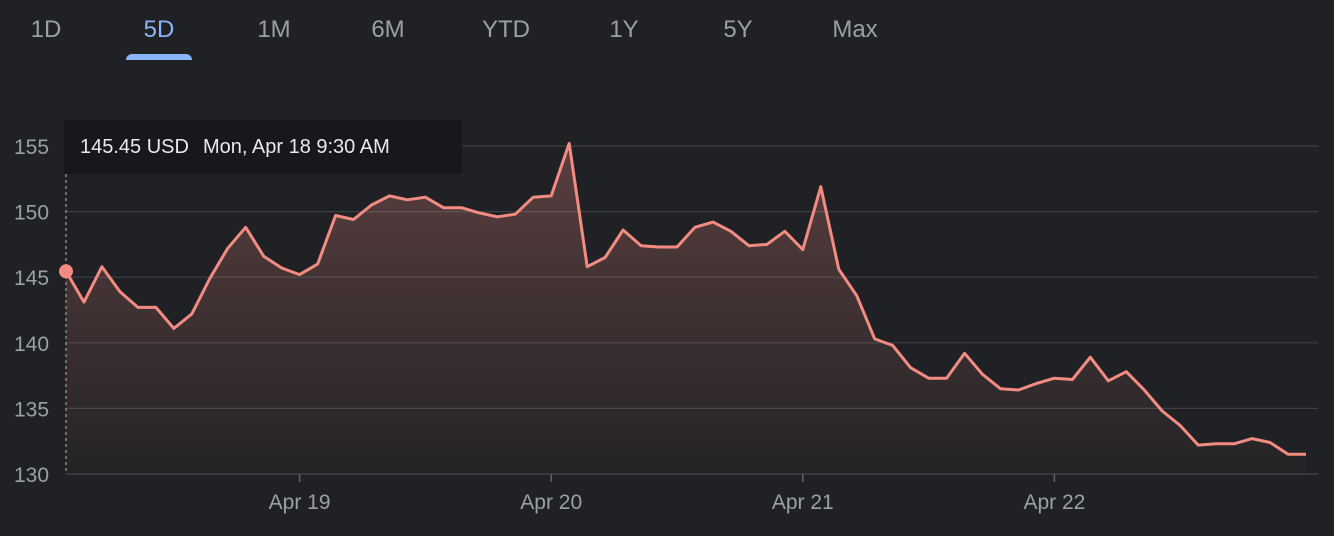  I want to click on y-axis-labels: 155 150 145 140 135 130, so click(31, 311).